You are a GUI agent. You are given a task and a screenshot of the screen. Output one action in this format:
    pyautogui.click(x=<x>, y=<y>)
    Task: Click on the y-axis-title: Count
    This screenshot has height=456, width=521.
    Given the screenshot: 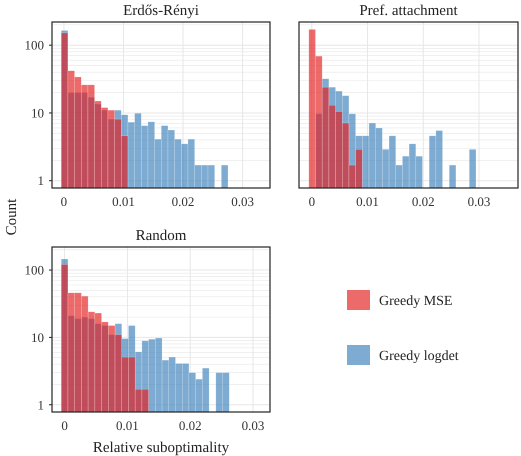 What is the action you would take?
    pyautogui.click(x=12, y=217)
    